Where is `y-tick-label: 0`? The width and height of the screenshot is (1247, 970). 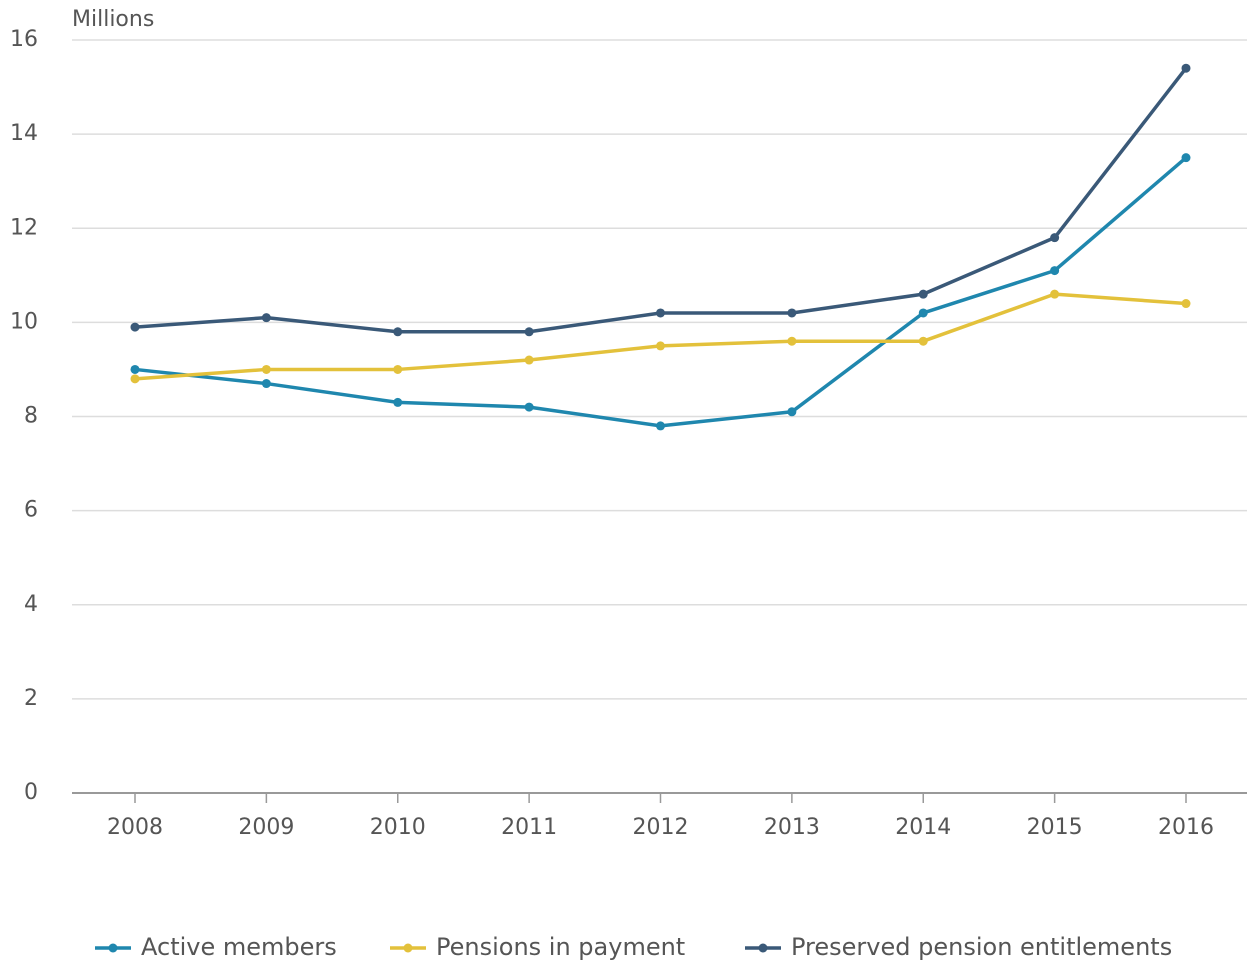 y-tick-label: 0 is located at coordinates (31, 792).